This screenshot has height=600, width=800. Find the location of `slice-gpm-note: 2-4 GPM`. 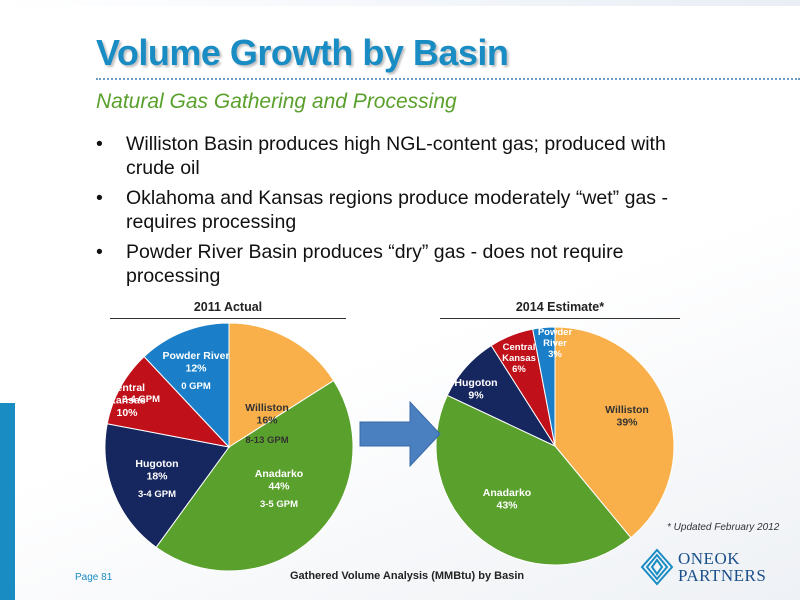

slice-gpm-note: 2-4 GPM is located at coordinates (141, 399).